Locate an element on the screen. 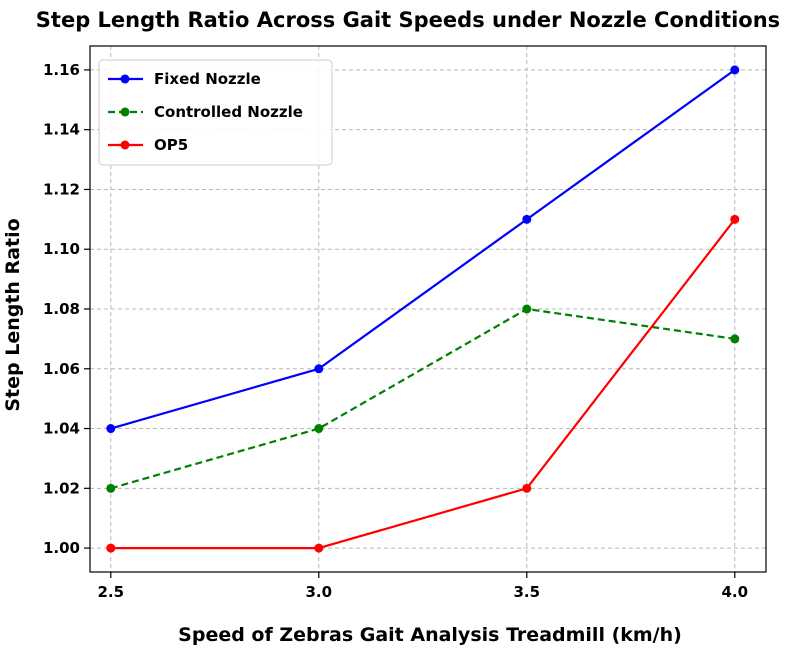 The height and width of the screenshot is (657, 800). legend-item: Fixed Nozzle is located at coordinates (184, 79).